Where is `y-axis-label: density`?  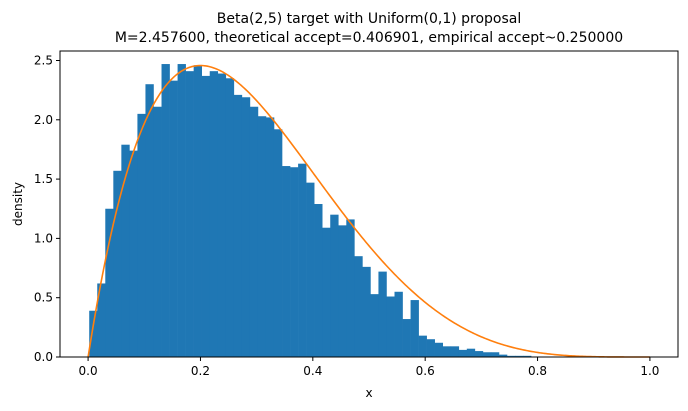
y-axis-label: density is located at coordinates (18, 204).